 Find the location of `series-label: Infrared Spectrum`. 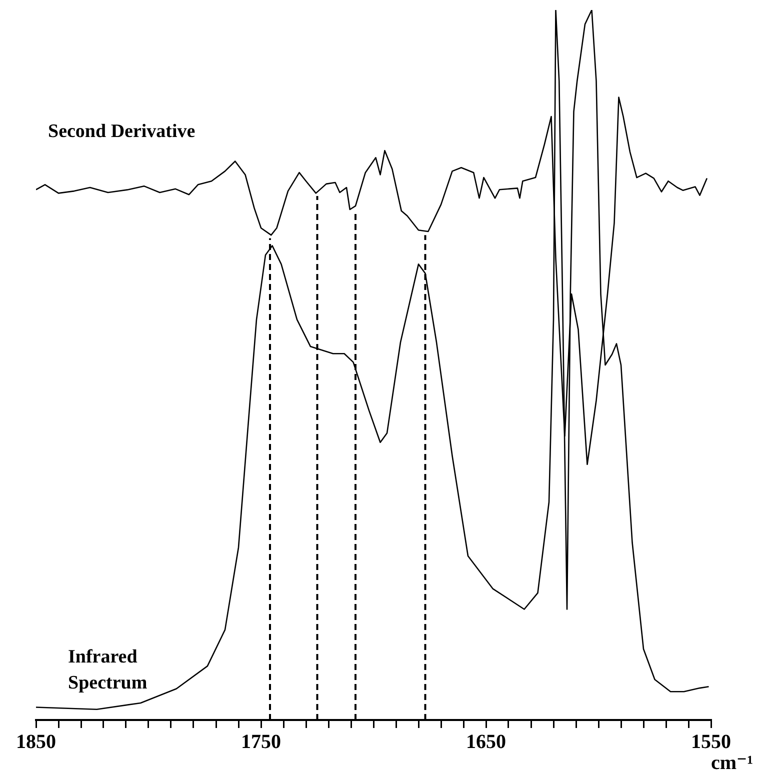

series-label: Infrared Spectrum is located at coordinates (108, 670).